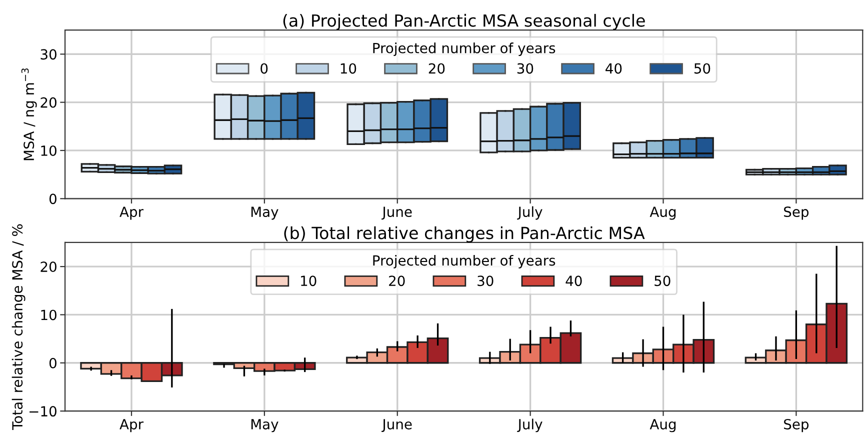 The height and width of the screenshot is (442, 867). What do you see at coordinates (48, 54) in the screenshot?
I see `y-tick-label: 30` at bounding box center [48, 54].